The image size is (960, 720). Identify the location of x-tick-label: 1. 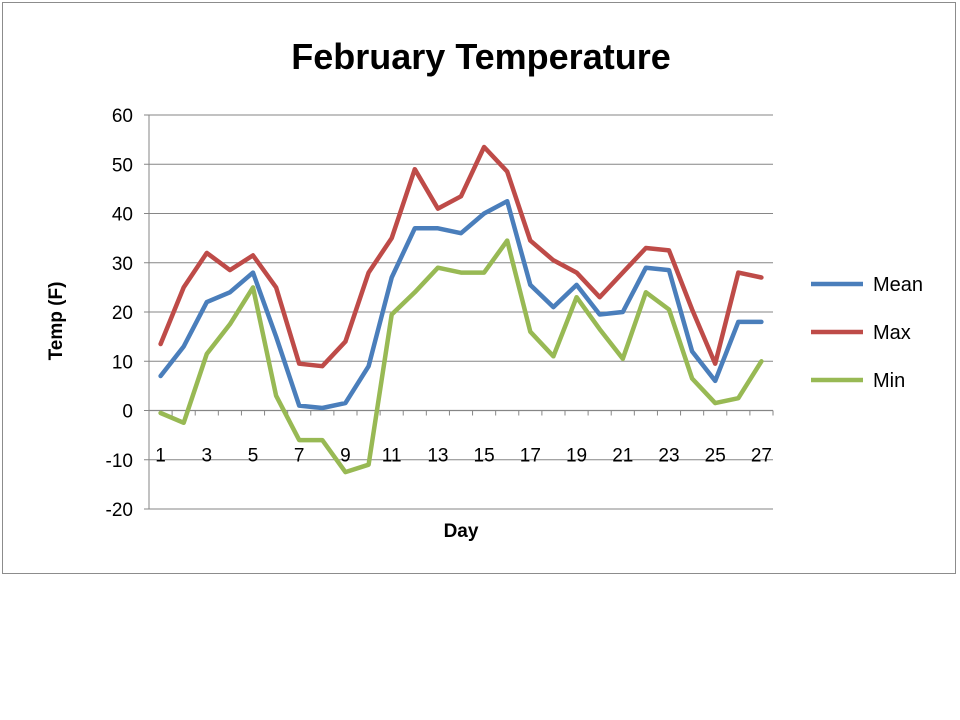
(160, 456).